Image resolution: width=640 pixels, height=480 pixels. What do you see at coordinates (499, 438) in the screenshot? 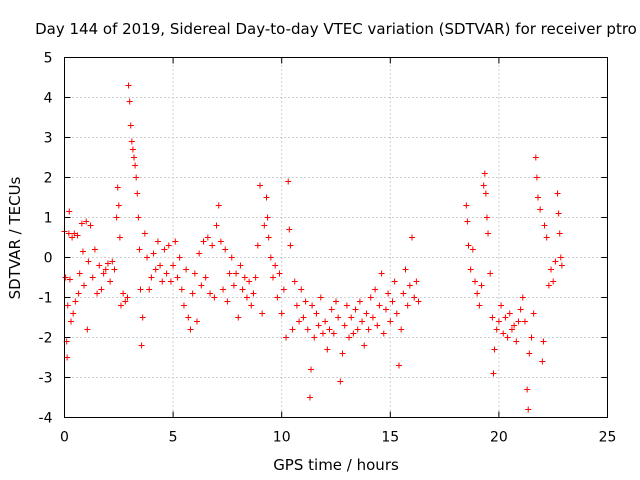
I see `x-tick-label: 20` at bounding box center [499, 438].